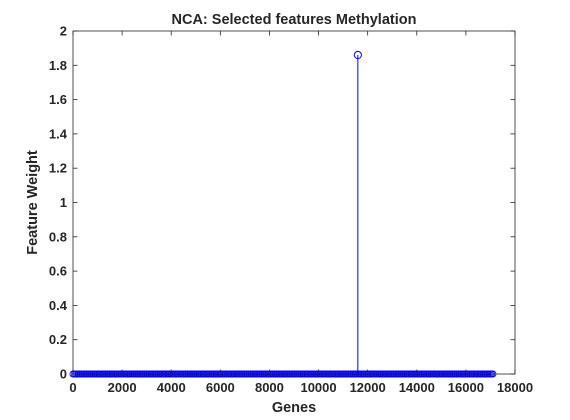 Image resolution: width=570 pixels, height=420 pixels. Describe the element at coordinates (122, 387) in the screenshot. I see `x-tick-label: 2000` at that location.